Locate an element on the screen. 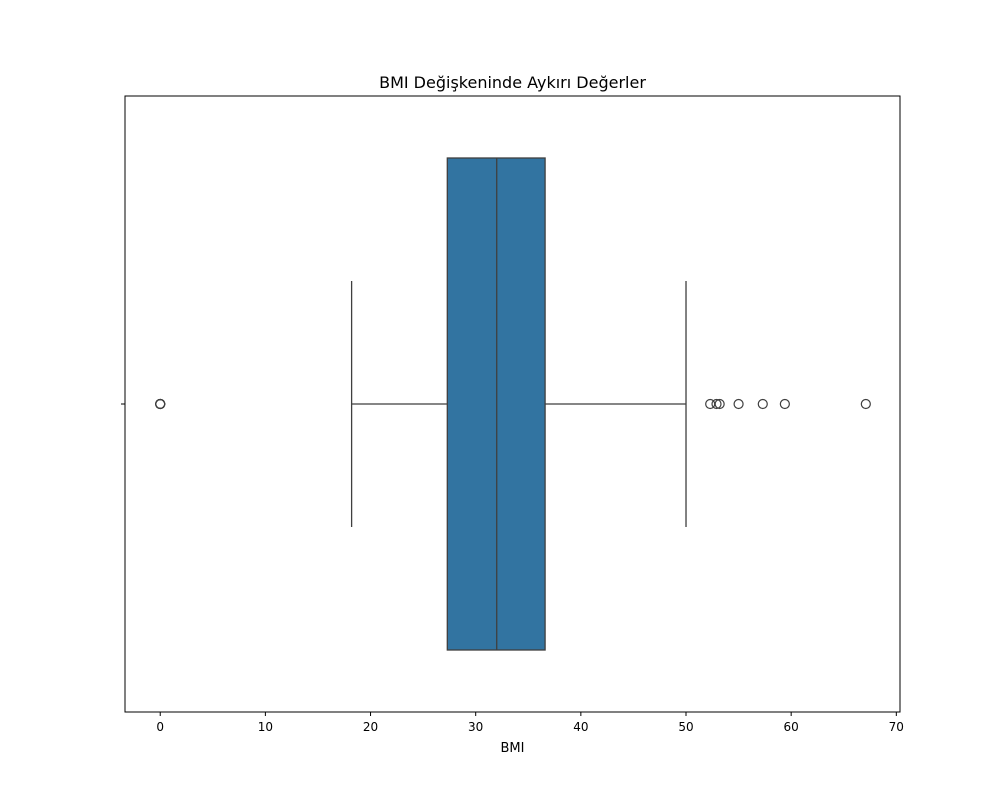 This screenshot has width=1000, height=804. chart-title: BMI Değişkeninde Aykırı Değerler is located at coordinates (512, 82).